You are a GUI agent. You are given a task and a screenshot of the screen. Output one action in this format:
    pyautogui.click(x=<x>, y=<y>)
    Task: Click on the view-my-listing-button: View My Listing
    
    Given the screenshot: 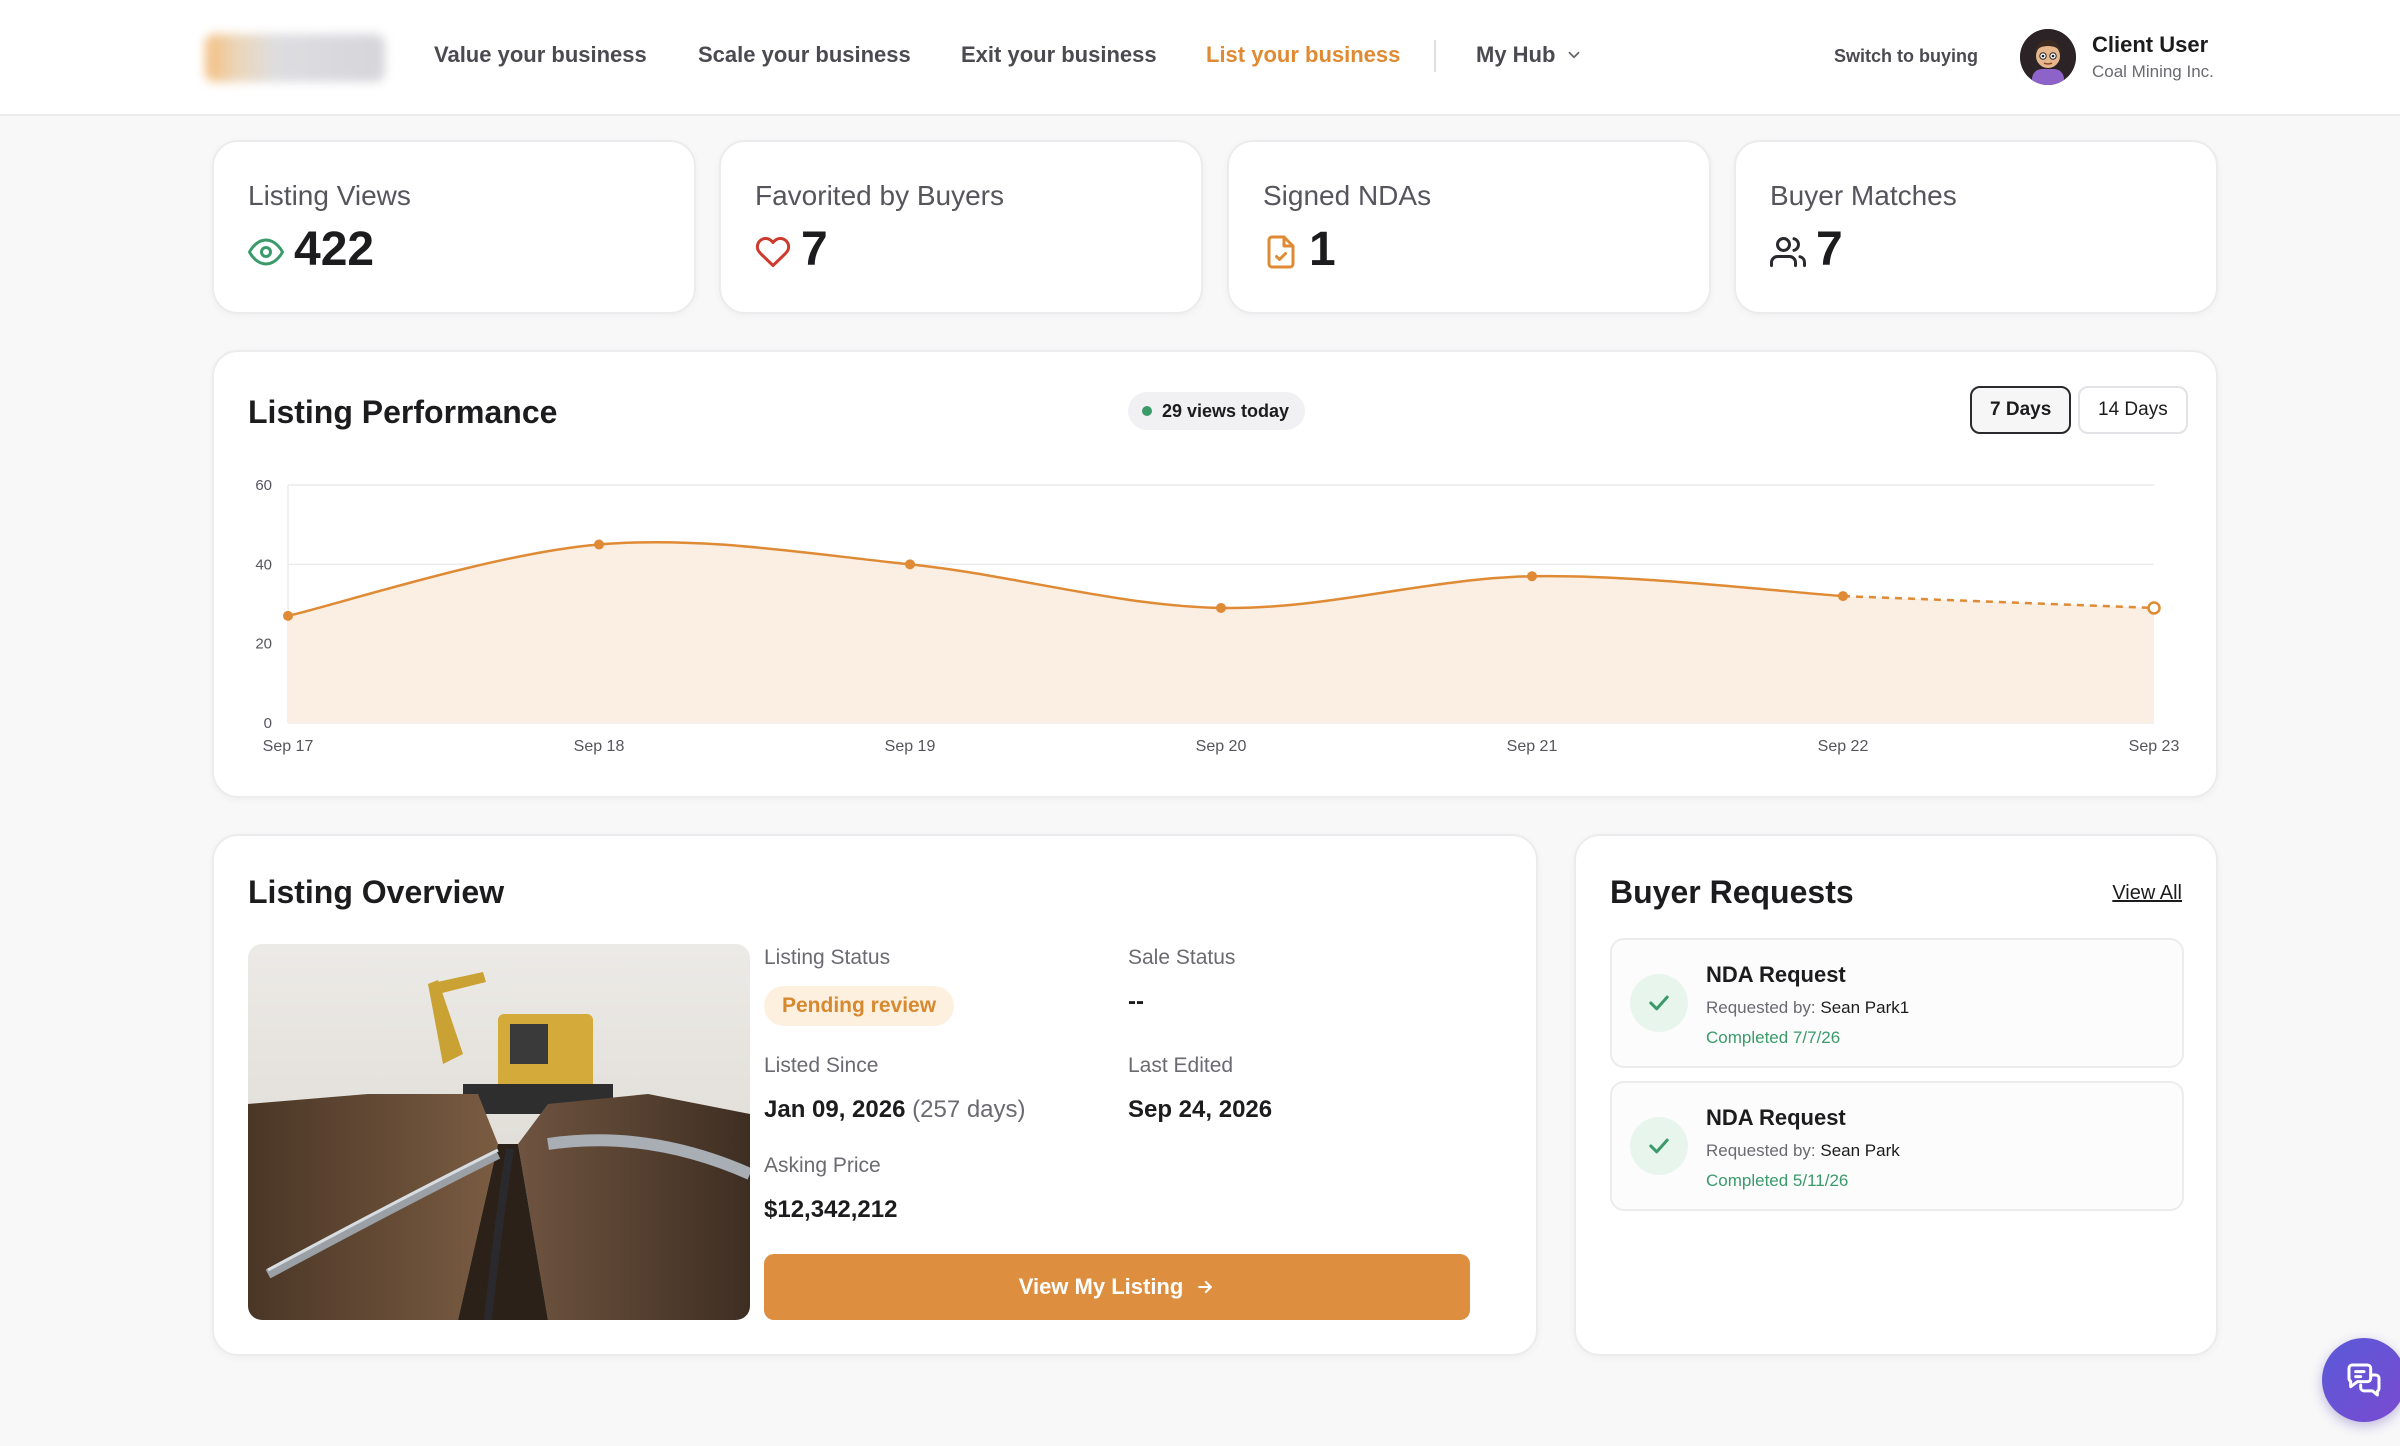 What is the action you would take?
    pyautogui.click(x=1117, y=1287)
    